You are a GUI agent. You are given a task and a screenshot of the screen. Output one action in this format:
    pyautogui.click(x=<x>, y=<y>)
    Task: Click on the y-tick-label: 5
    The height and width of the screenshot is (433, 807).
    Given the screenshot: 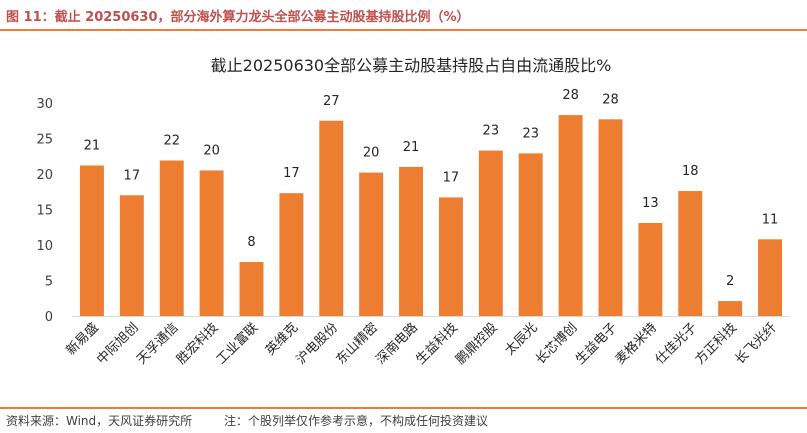 What is the action you would take?
    pyautogui.click(x=49, y=282)
    